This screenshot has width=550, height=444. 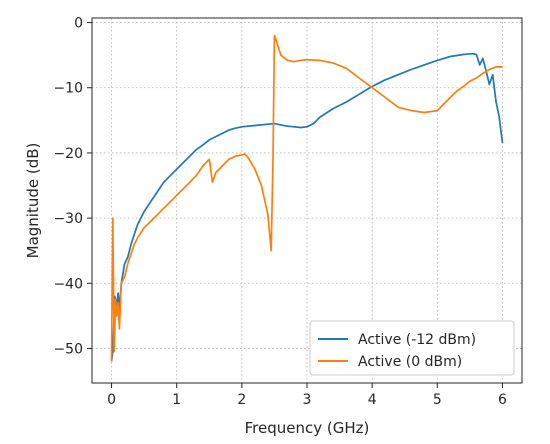 What do you see at coordinates (68, 349) in the screenshot?
I see `y-tick-label: −50` at bounding box center [68, 349].